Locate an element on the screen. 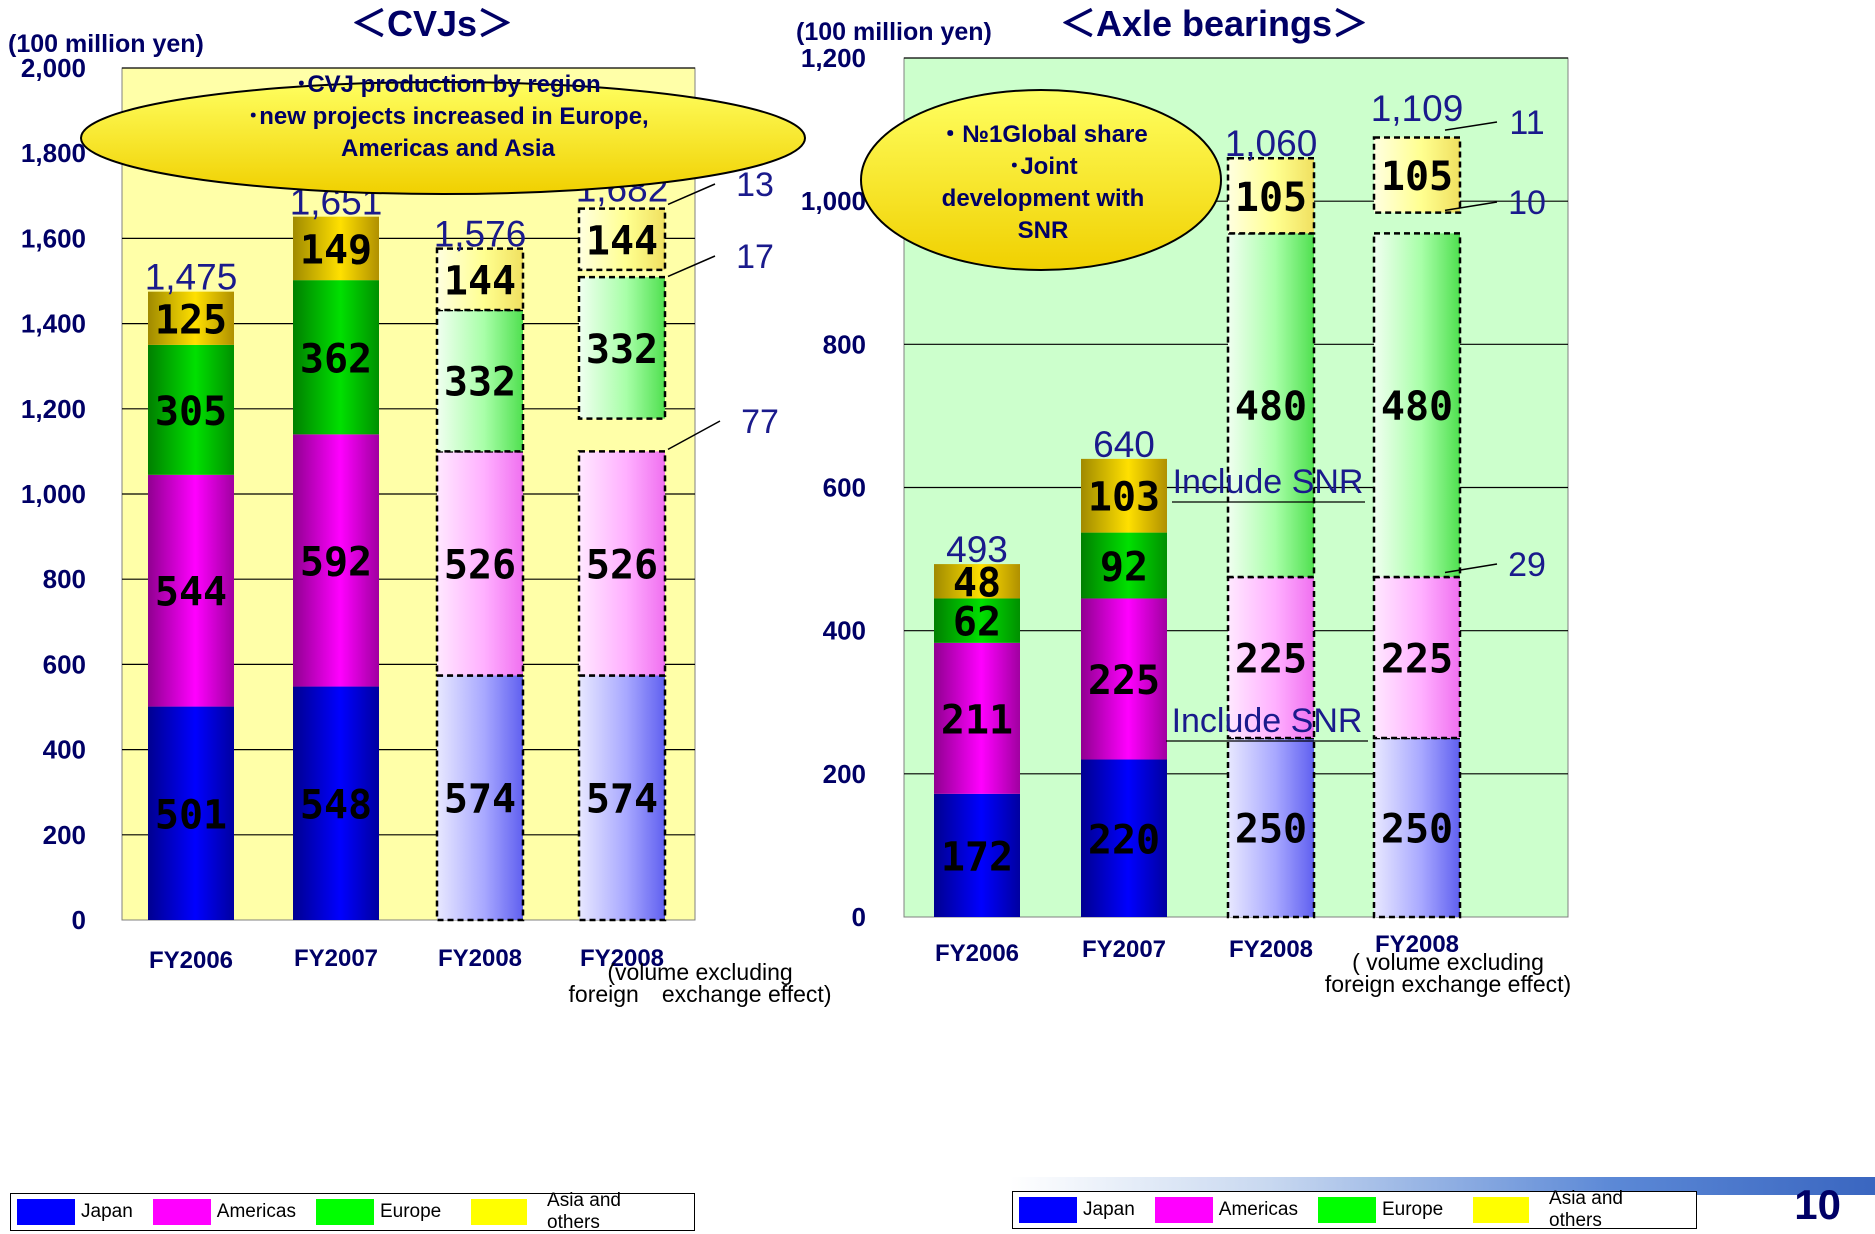  data-label: 48 is located at coordinates (977, 583).